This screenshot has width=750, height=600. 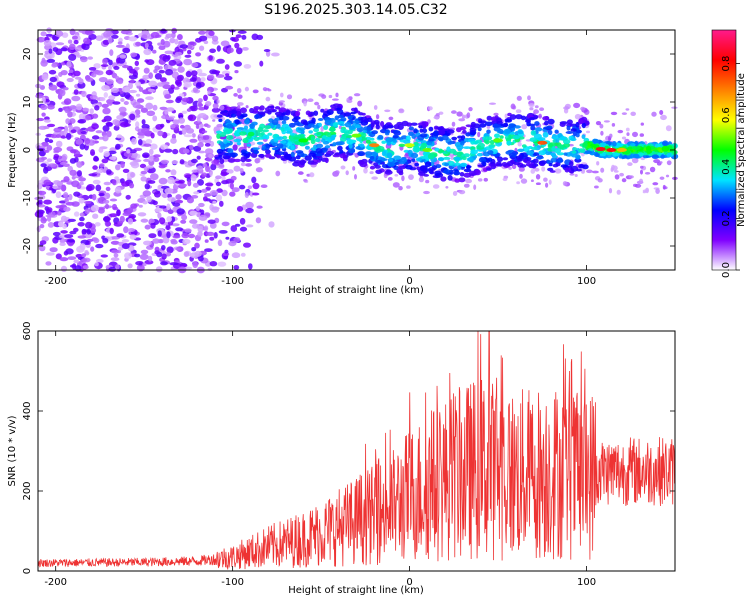 I want to click on figure-title: S196.2025.303.14.05.C32, so click(x=355, y=10).